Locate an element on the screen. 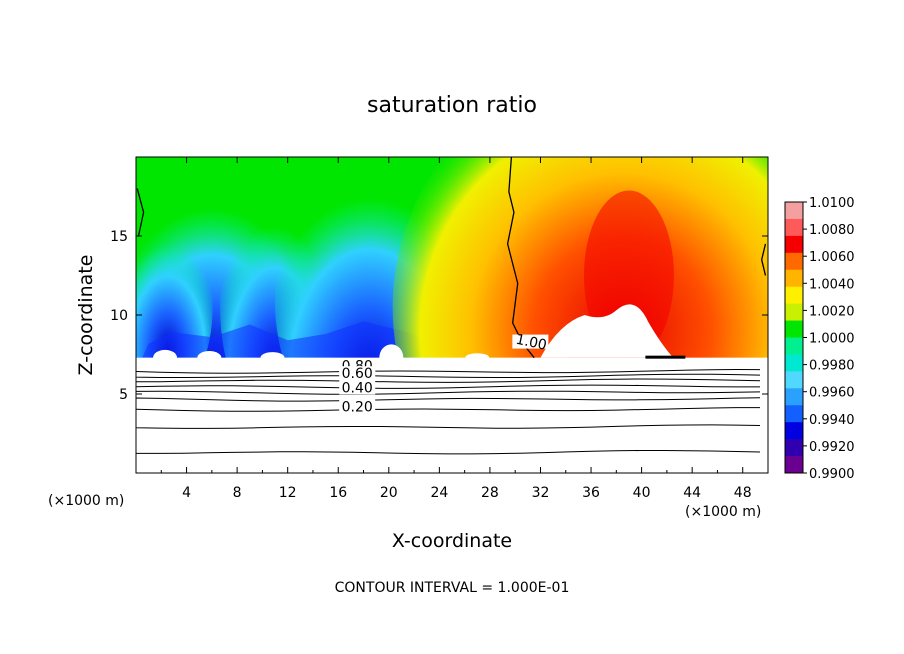  y-axis-label: Z-coordinate is located at coordinates (86, 315).